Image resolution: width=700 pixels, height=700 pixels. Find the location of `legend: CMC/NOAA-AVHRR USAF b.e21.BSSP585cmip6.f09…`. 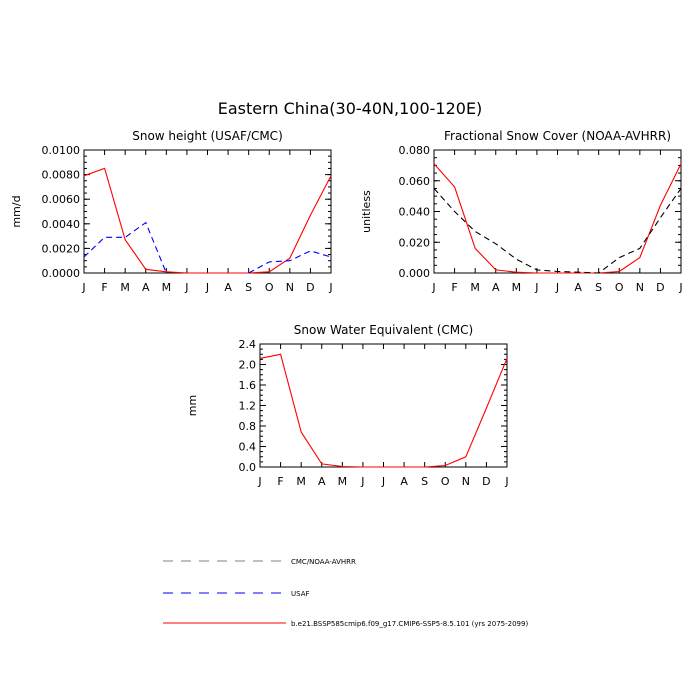

legend: CMC/NOAA-AVHRR USAF b.e21.BSSP585cmip6.f09… is located at coordinates (345, 593).